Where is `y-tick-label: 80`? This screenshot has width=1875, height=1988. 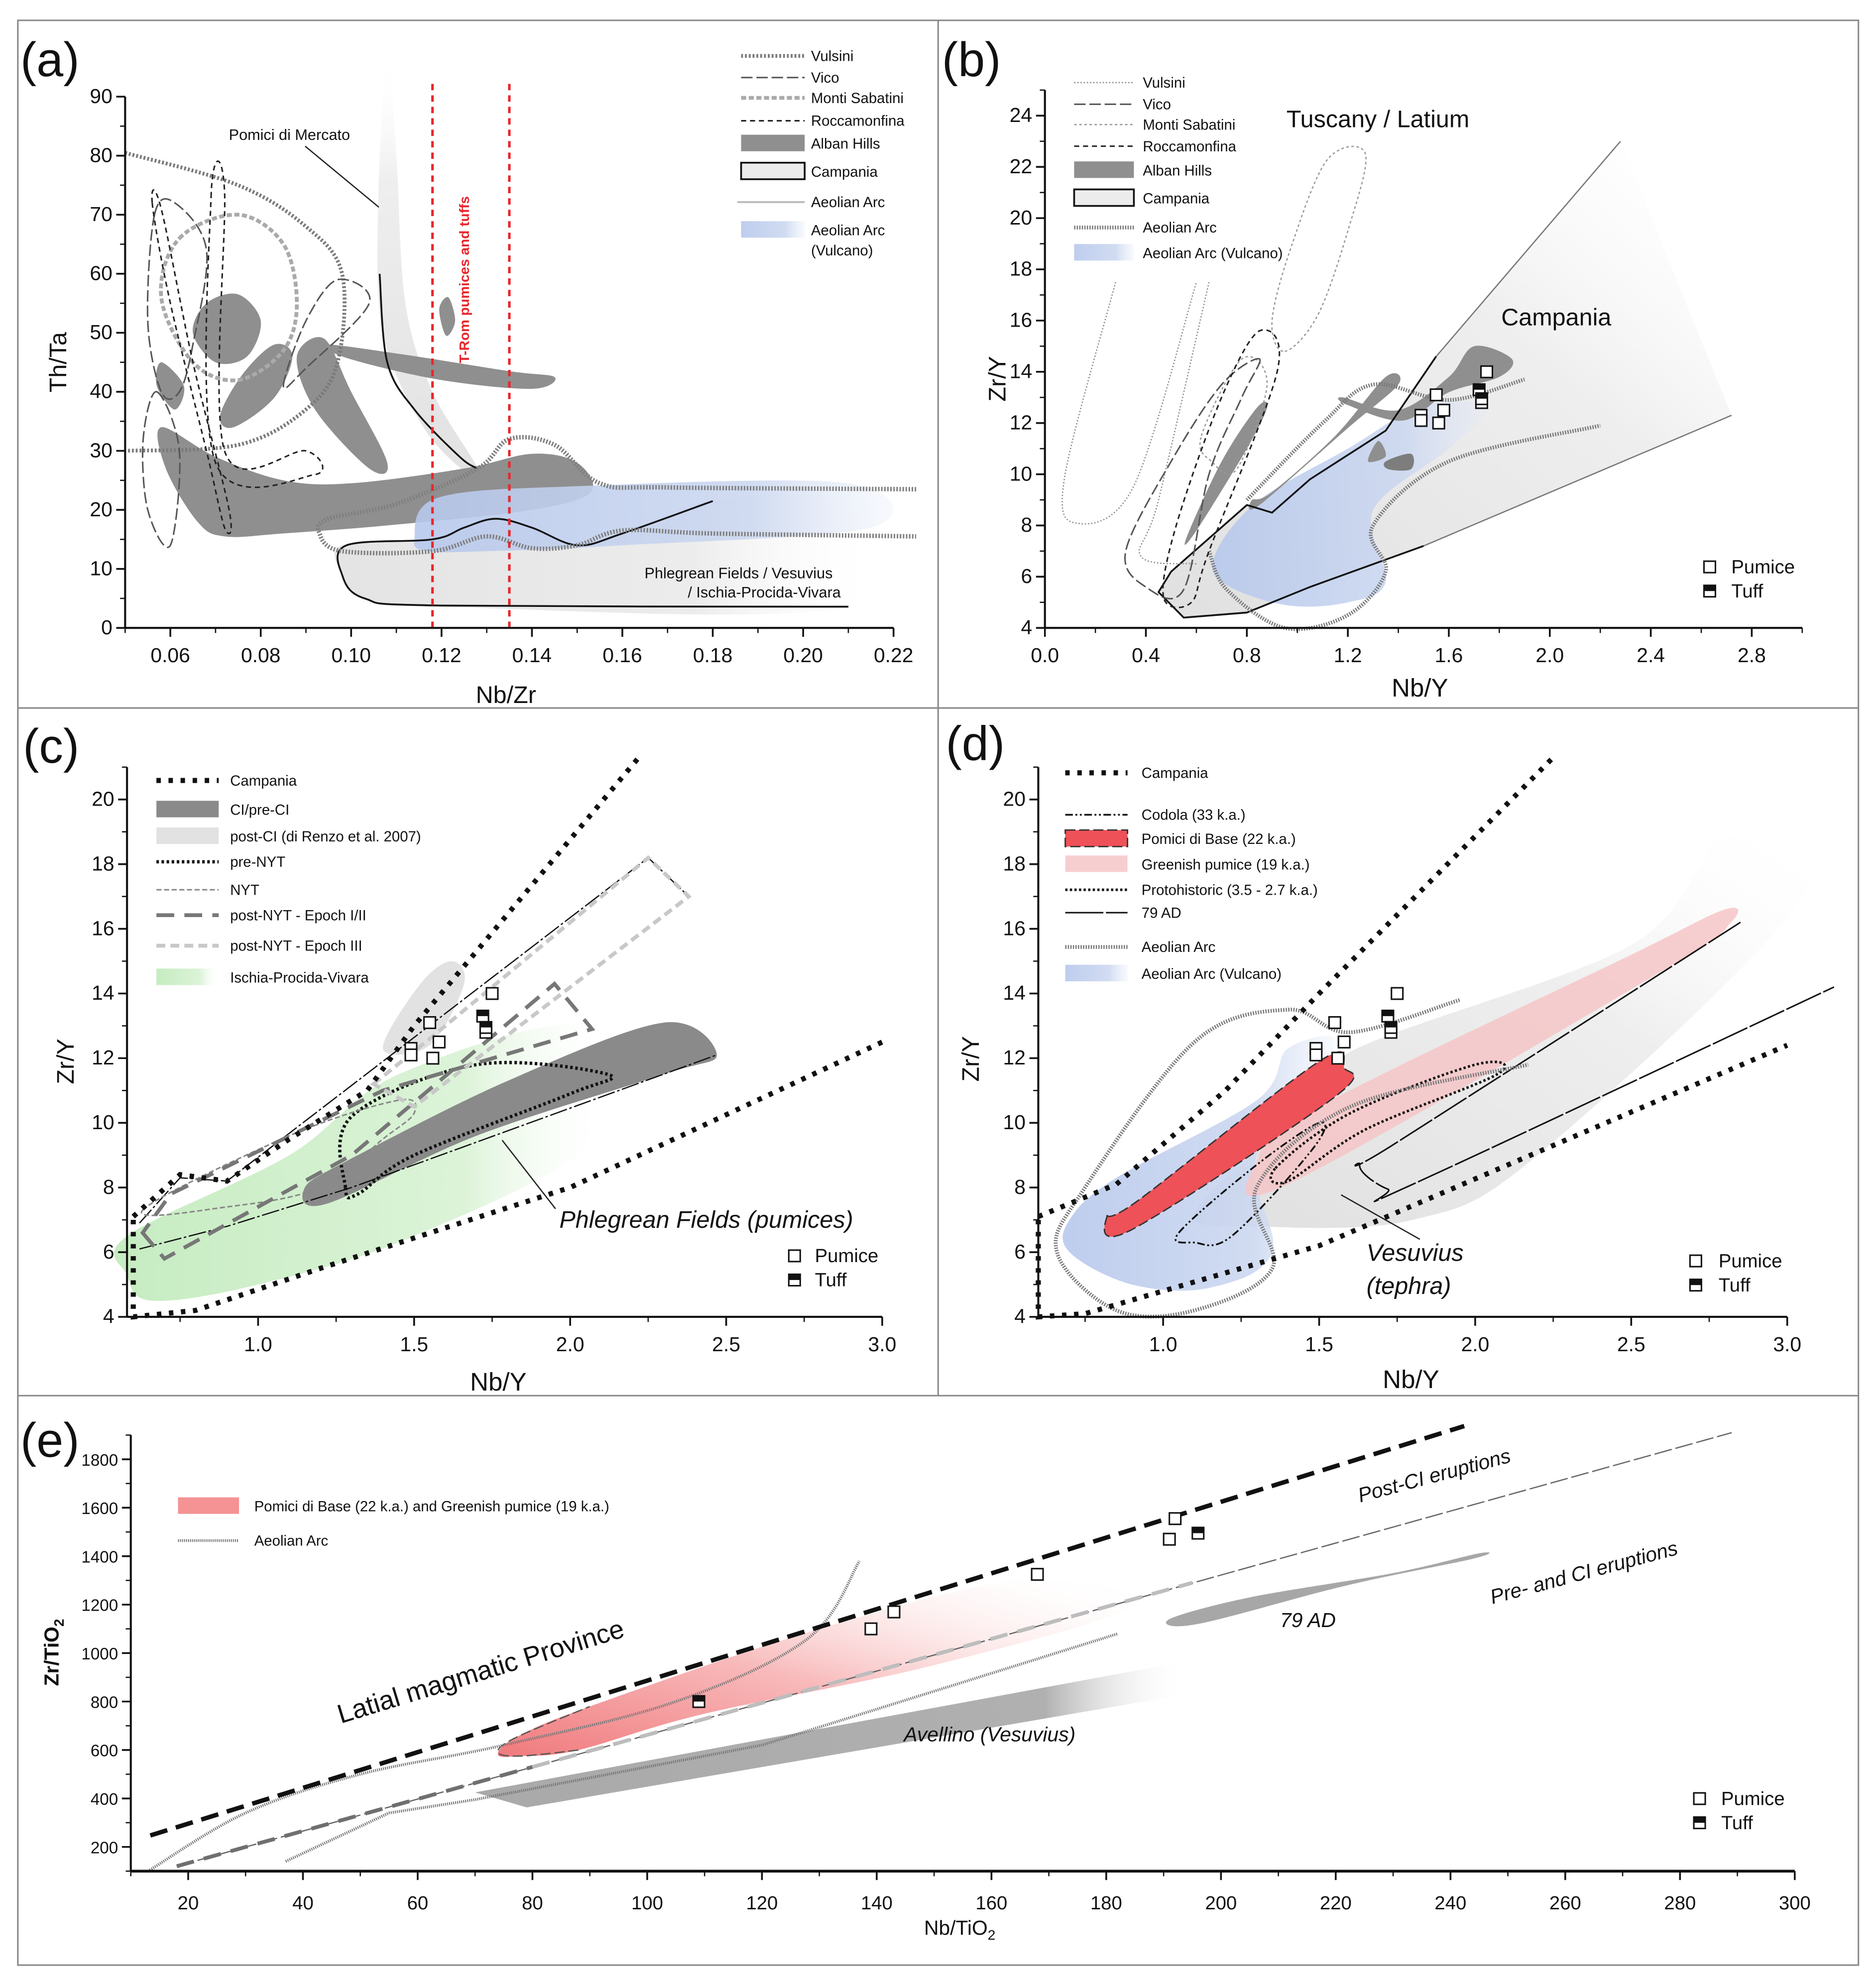
y-tick-label: 80 is located at coordinates (101, 154).